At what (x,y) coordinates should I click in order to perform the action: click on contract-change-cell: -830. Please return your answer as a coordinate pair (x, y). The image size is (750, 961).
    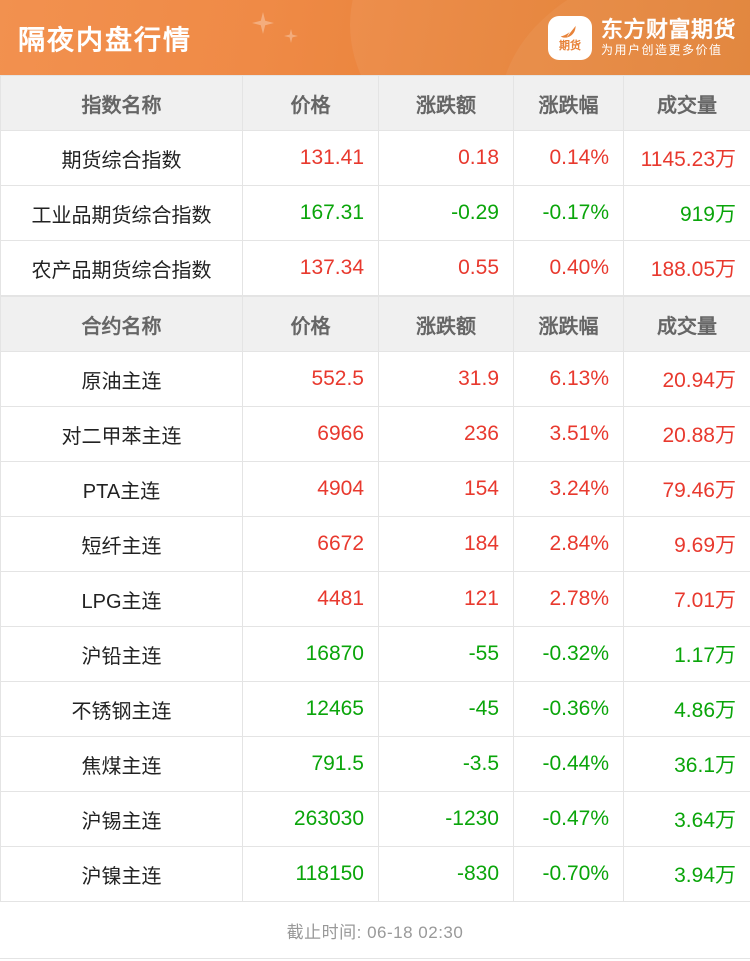
    Looking at the image, I should click on (446, 874).